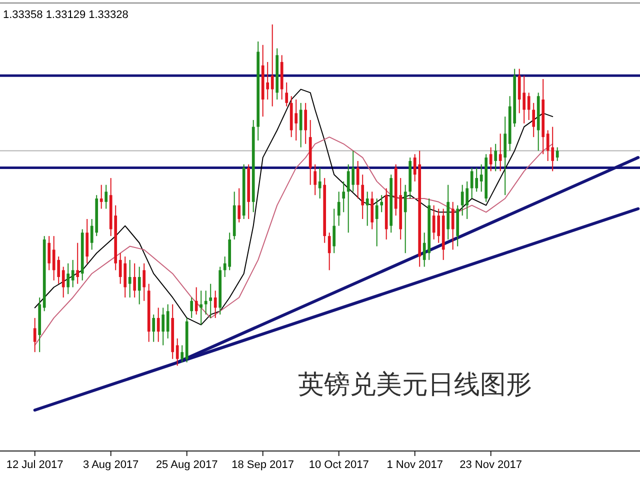 The height and width of the screenshot is (480, 640). What do you see at coordinates (338, 465) in the screenshot?
I see `x-tick-label: 10 Oct 2017` at bounding box center [338, 465].